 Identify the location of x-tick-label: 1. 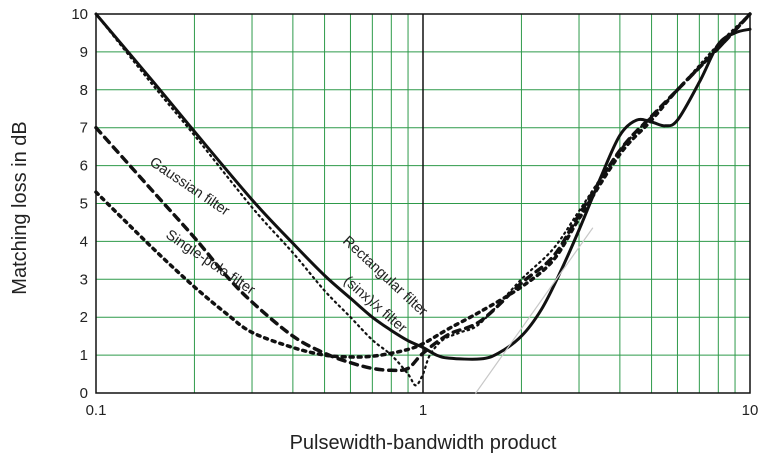
(423, 410).